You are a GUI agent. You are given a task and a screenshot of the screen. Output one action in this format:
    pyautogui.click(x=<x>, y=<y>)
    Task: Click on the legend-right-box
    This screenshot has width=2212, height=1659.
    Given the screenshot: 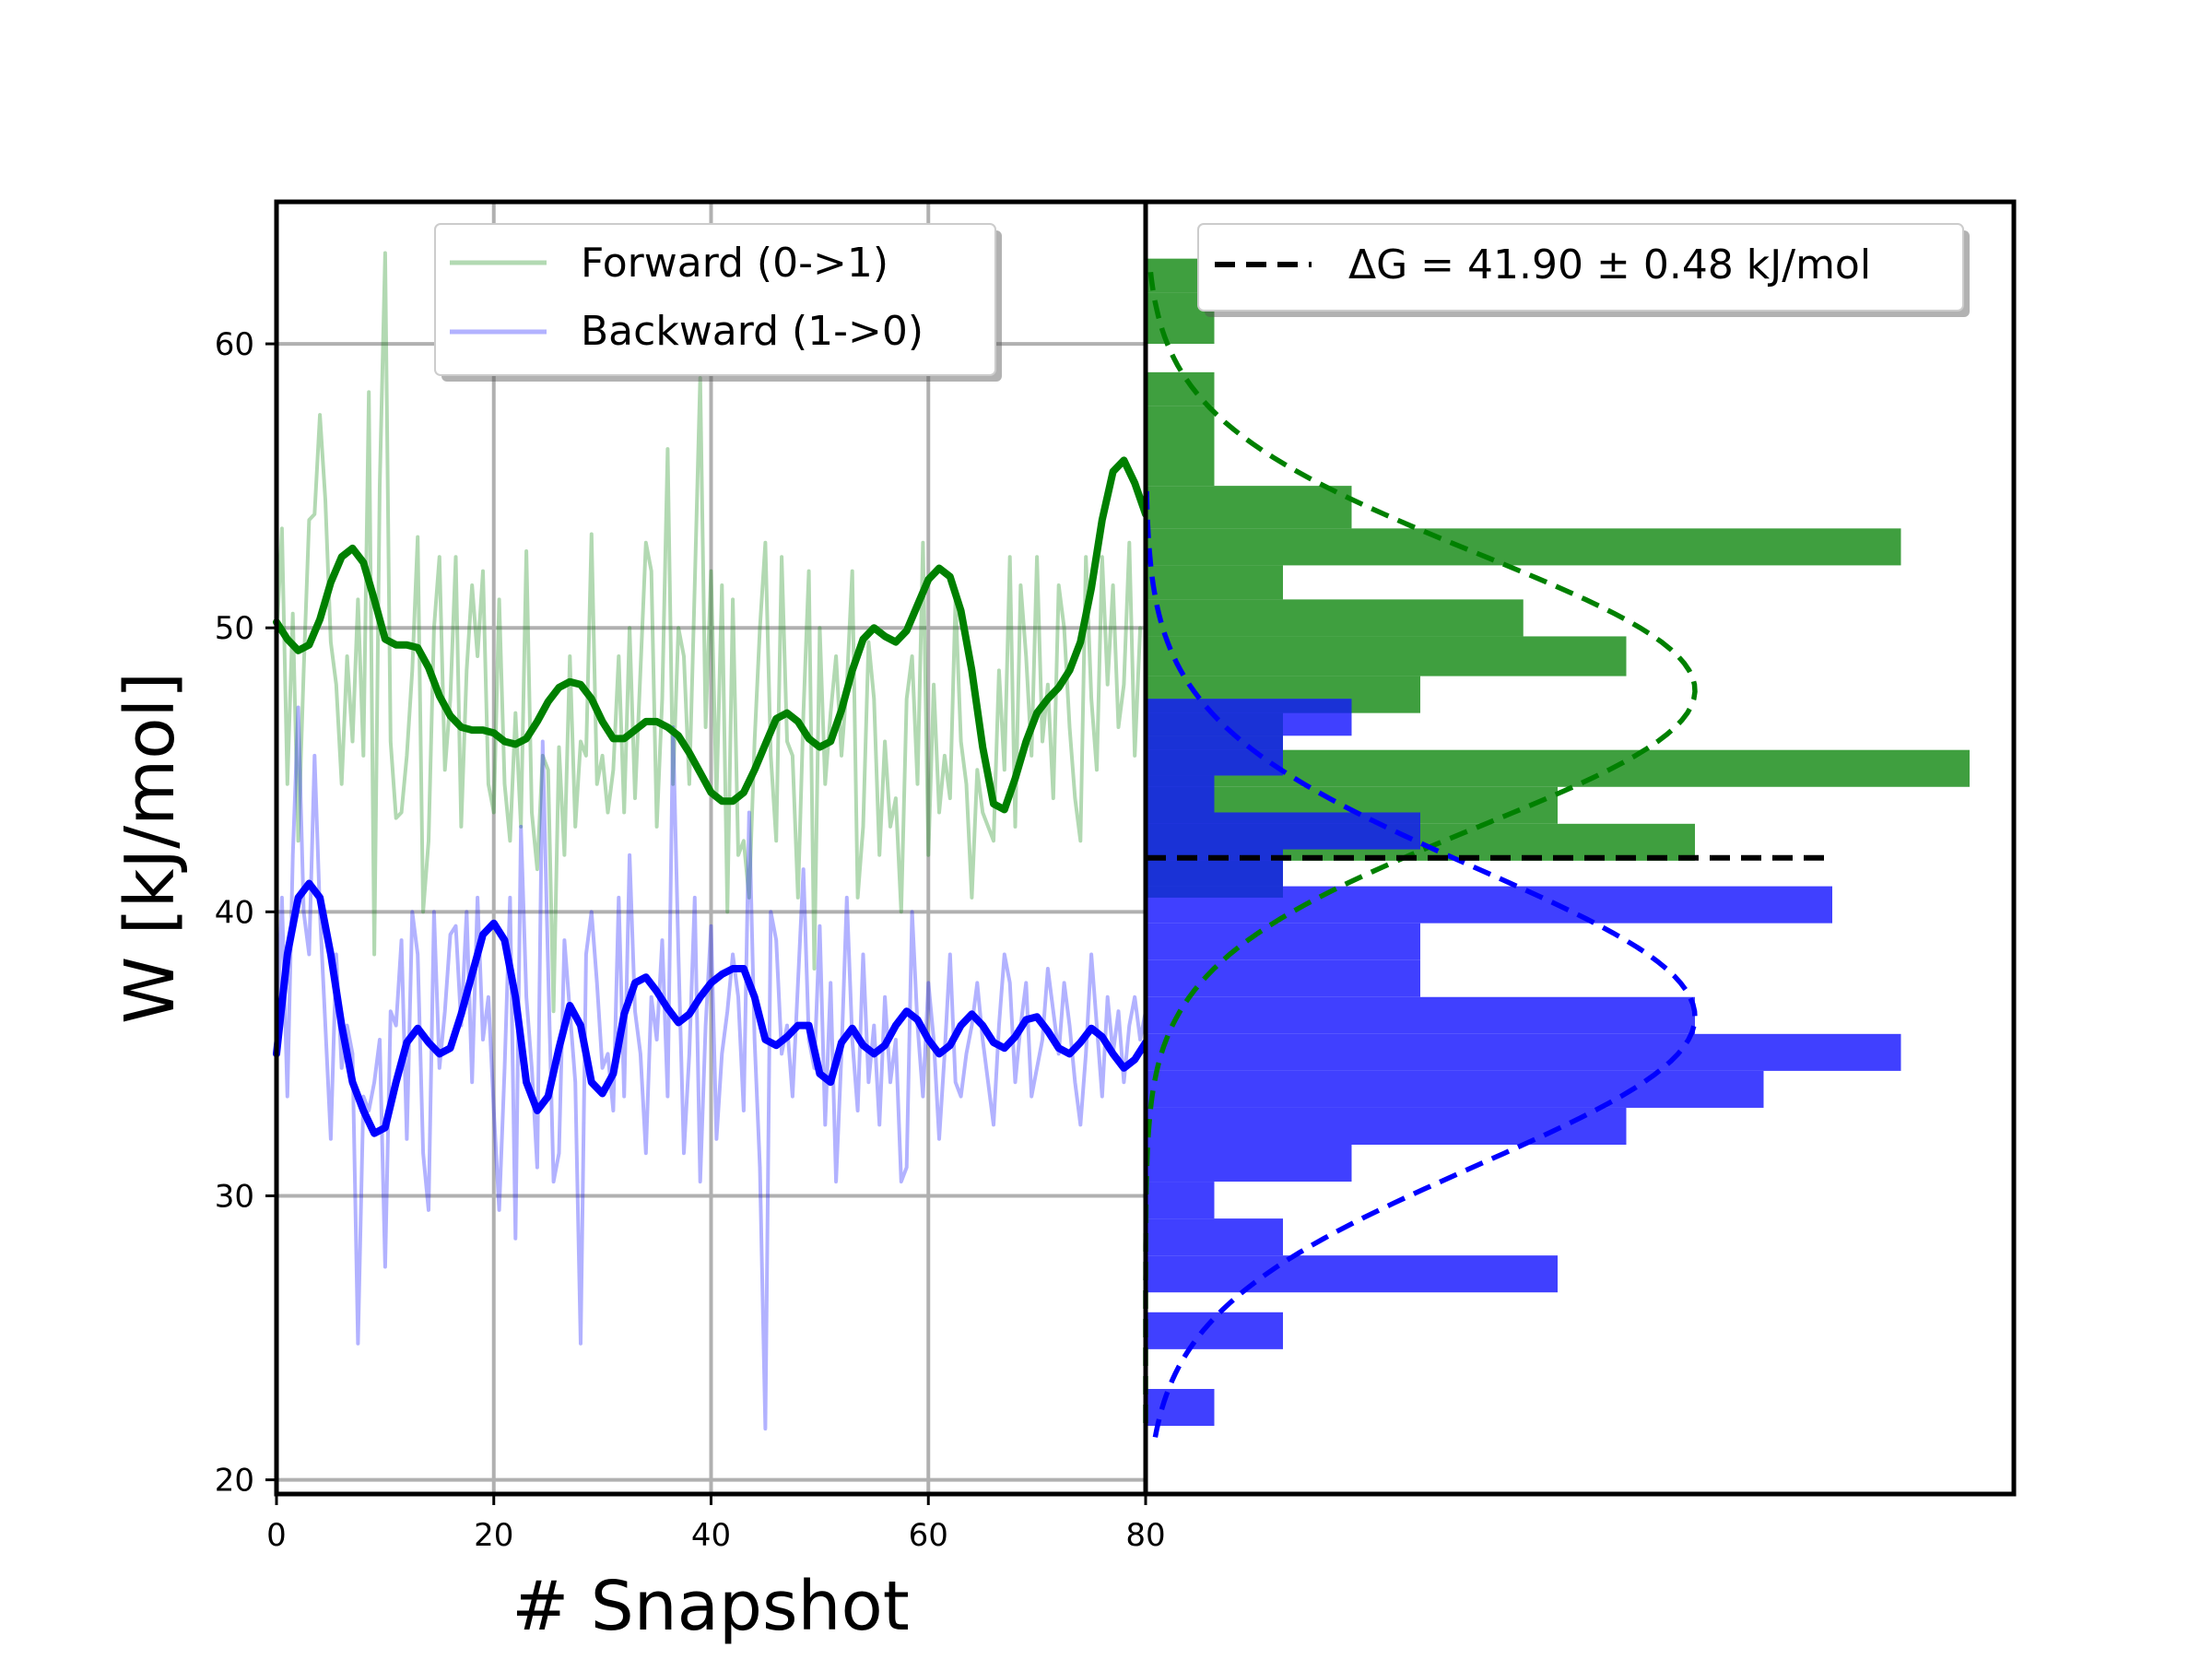 What is the action you would take?
    pyautogui.click(x=1580, y=267)
    